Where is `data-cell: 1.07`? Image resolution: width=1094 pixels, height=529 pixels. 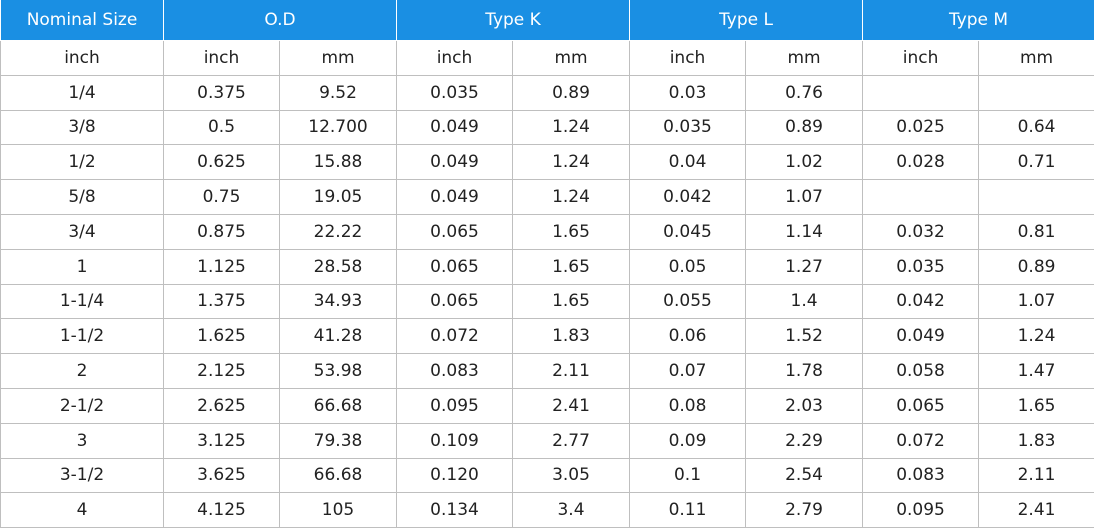 data-cell: 1.07 is located at coordinates (804, 197).